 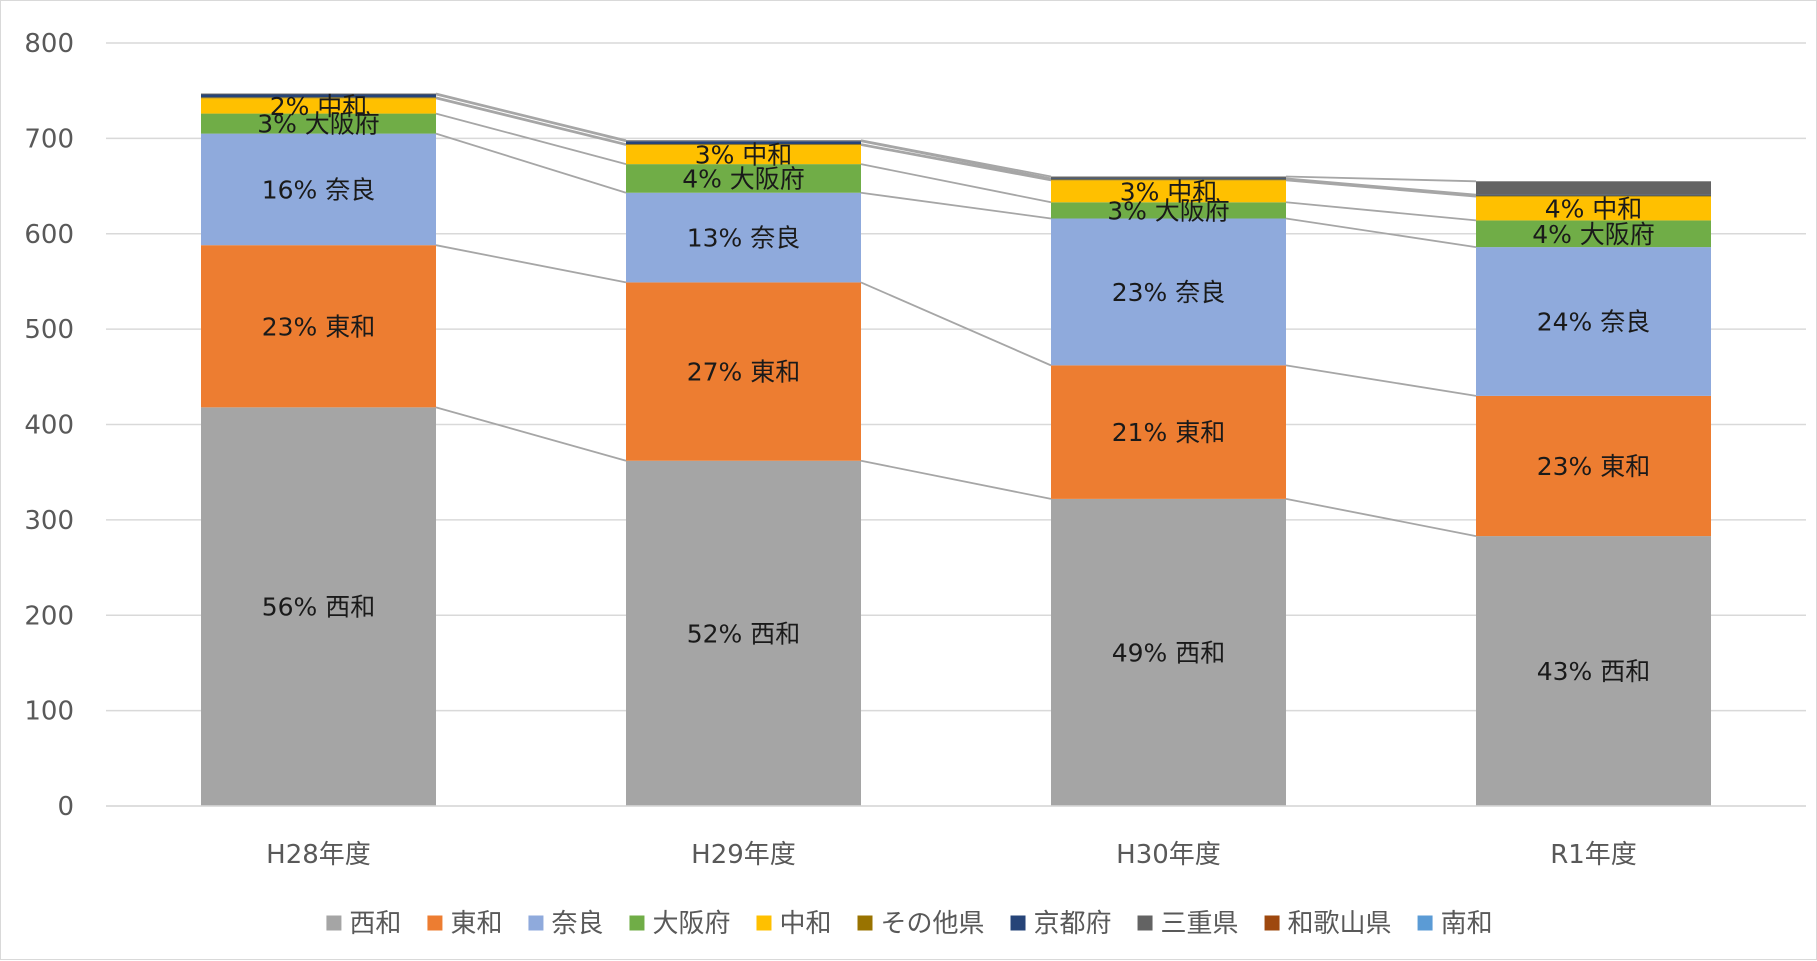 I want to click on legend-label: 京都府, so click(x=1073, y=924).